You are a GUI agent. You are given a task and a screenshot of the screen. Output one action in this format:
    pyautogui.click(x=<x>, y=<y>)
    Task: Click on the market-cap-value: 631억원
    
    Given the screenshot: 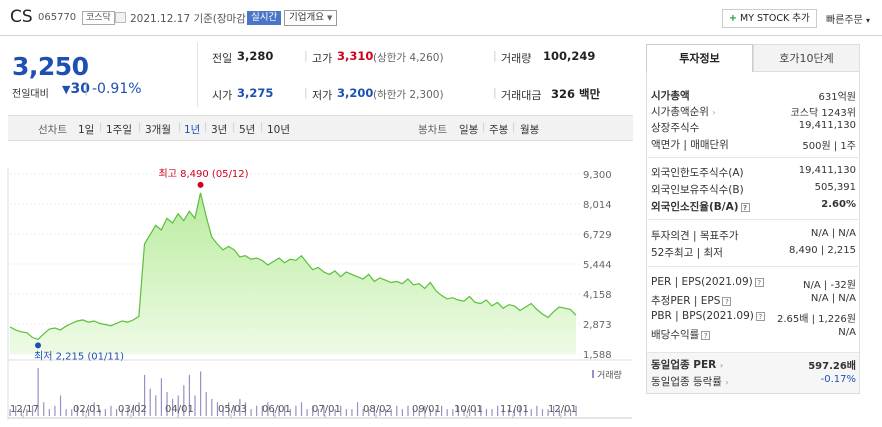 What is the action you would take?
    pyautogui.click(x=837, y=97)
    